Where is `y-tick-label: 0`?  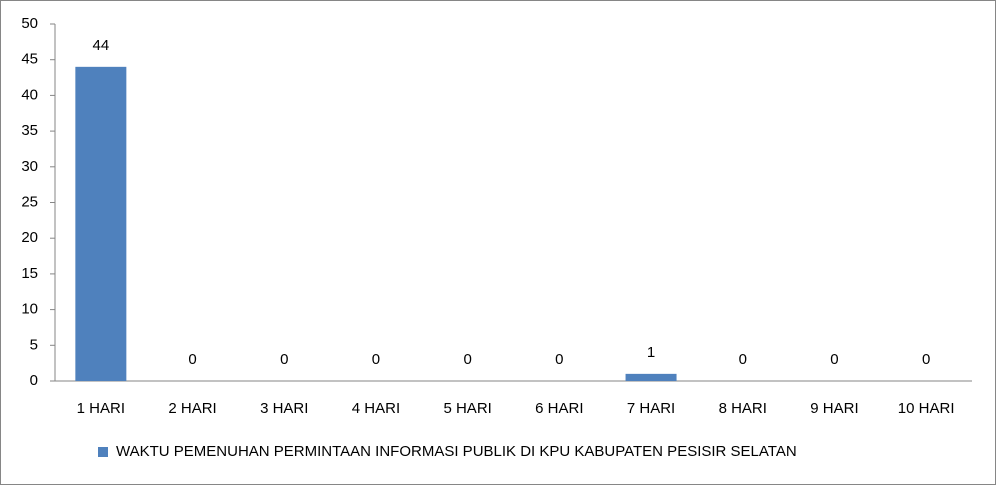
y-tick-label: 0 is located at coordinates (34, 380).